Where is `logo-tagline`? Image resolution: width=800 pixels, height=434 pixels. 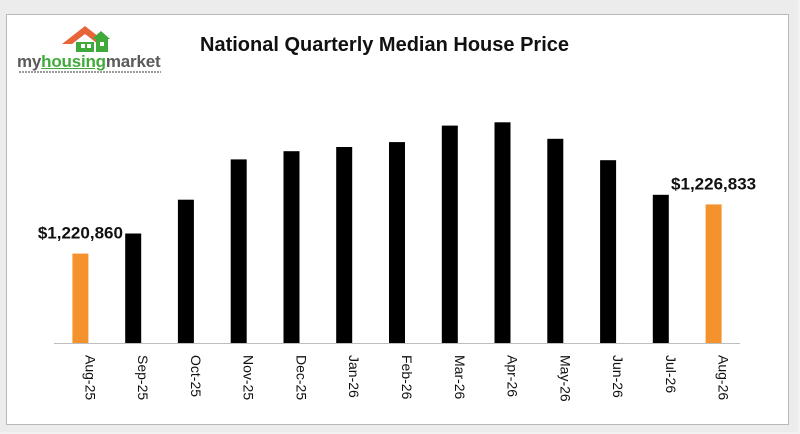
logo-tagline is located at coordinates (90, 72).